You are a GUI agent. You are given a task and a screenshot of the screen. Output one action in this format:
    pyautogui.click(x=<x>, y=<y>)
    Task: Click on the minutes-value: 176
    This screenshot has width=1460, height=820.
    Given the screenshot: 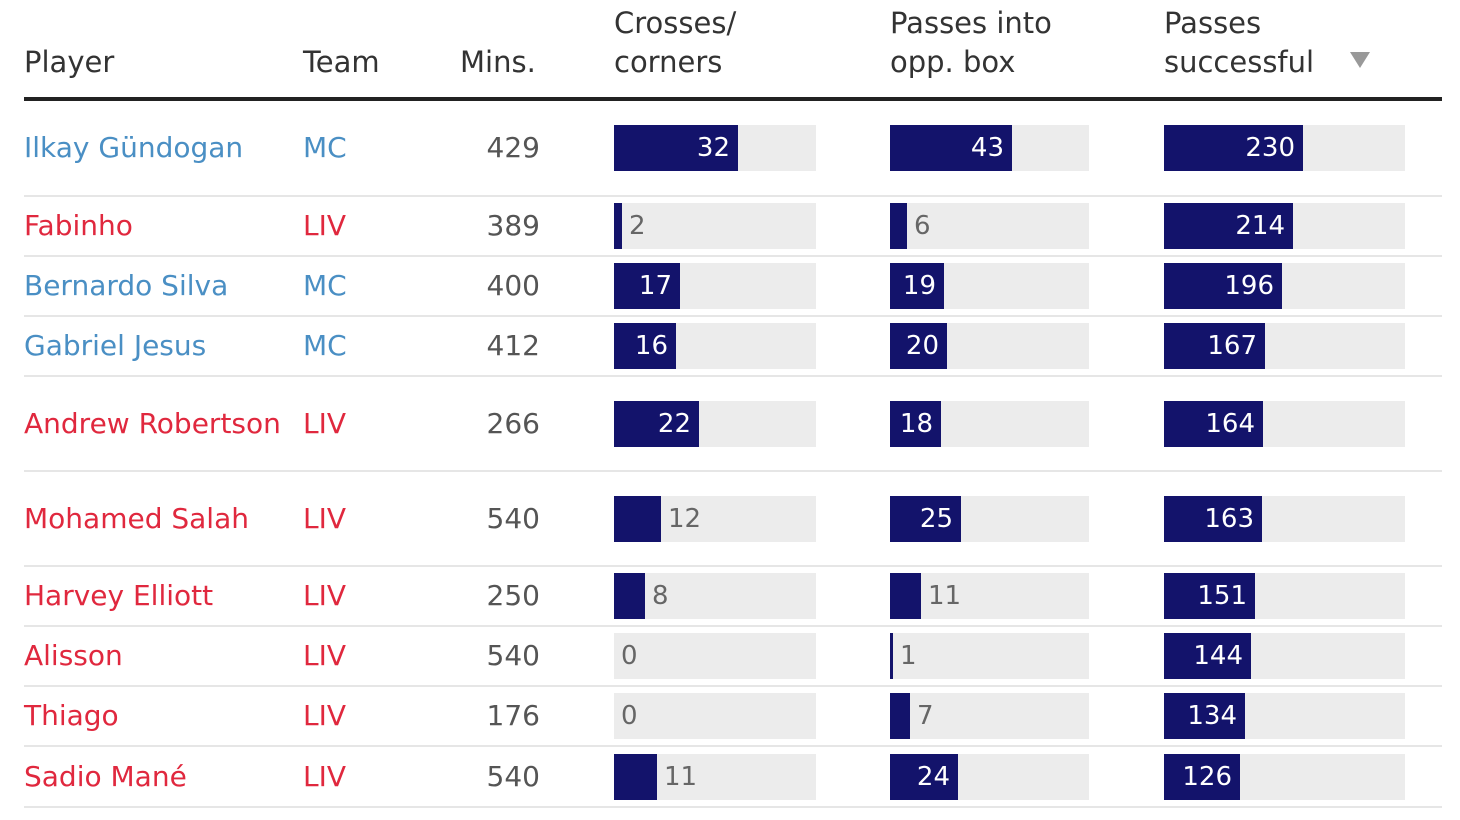 What is the action you would take?
    pyautogui.click(x=513, y=715)
    